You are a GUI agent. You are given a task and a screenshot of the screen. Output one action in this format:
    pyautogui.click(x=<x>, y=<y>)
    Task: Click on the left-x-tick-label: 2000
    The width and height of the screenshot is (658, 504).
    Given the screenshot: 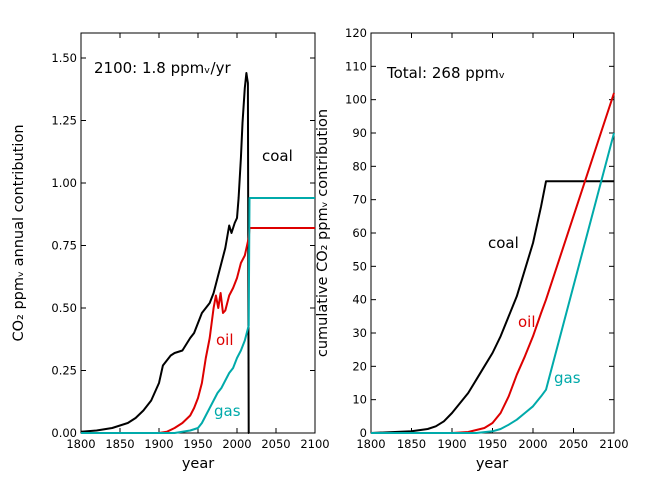 What is the action you would take?
    pyautogui.click(x=236, y=444)
    